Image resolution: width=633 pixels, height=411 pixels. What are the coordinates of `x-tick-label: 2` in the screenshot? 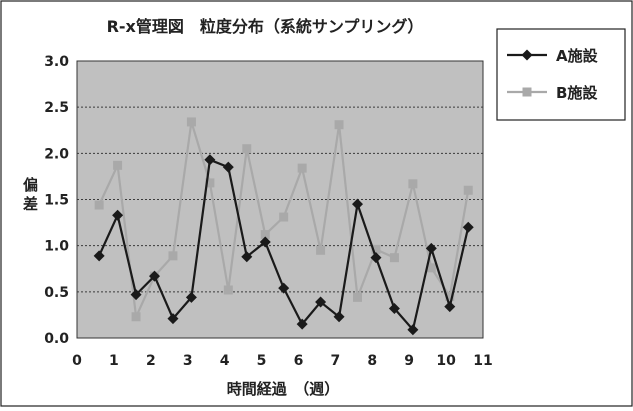 It's located at (151, 361).